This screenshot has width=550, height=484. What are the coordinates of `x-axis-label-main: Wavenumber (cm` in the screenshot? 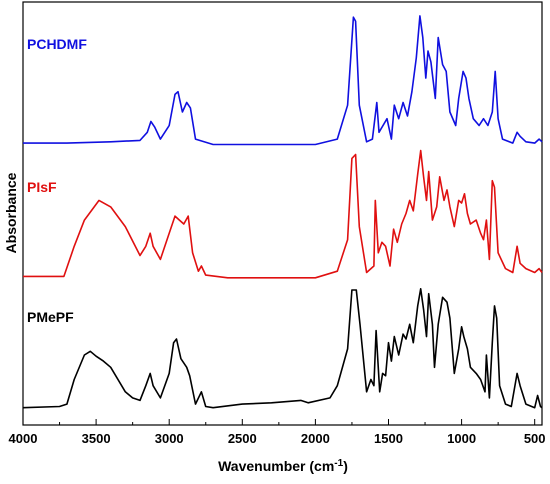 It's located at (276, 466).